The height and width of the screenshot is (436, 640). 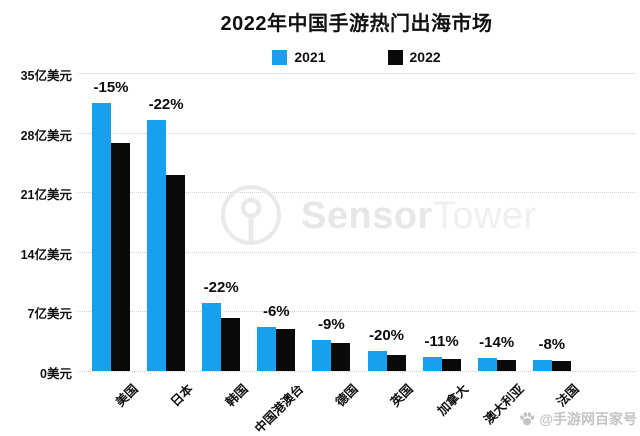 I want to click on change-label-德国: -9%, so click(x=331, y=324).